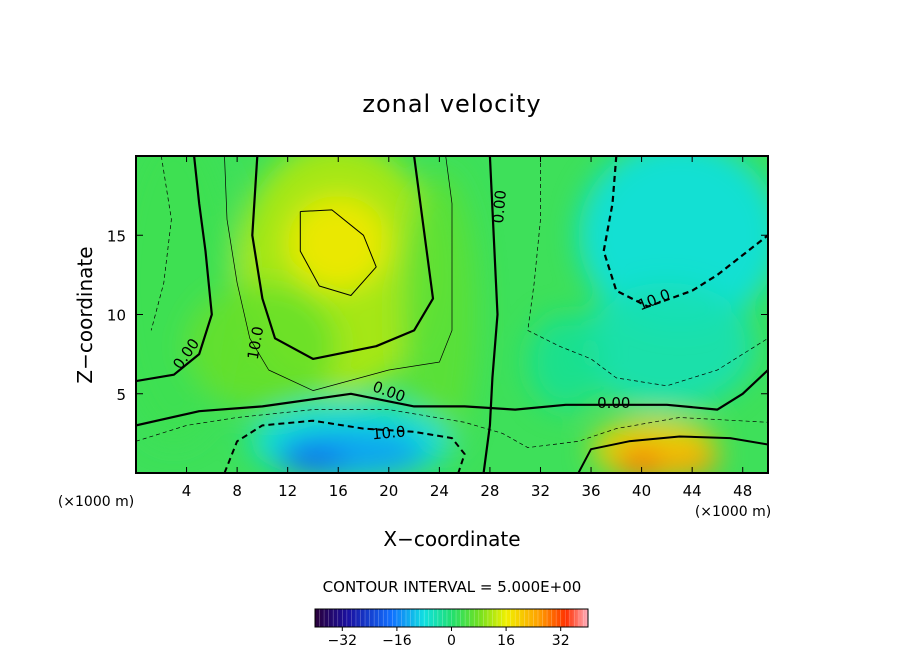 This screenshot has width=904, height=654. I want to click on x-tick-label: 44, so click(692, 491).